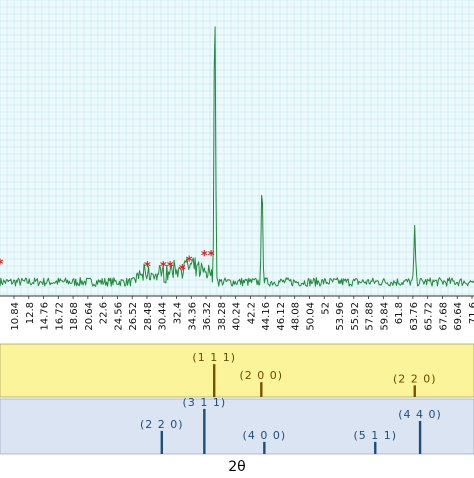 The width and height of the screenshot is (474, 478). Describe the element at coordinates (222, 316) in the screenshot. I see `x-tick-label-14: 38.28` at that location.